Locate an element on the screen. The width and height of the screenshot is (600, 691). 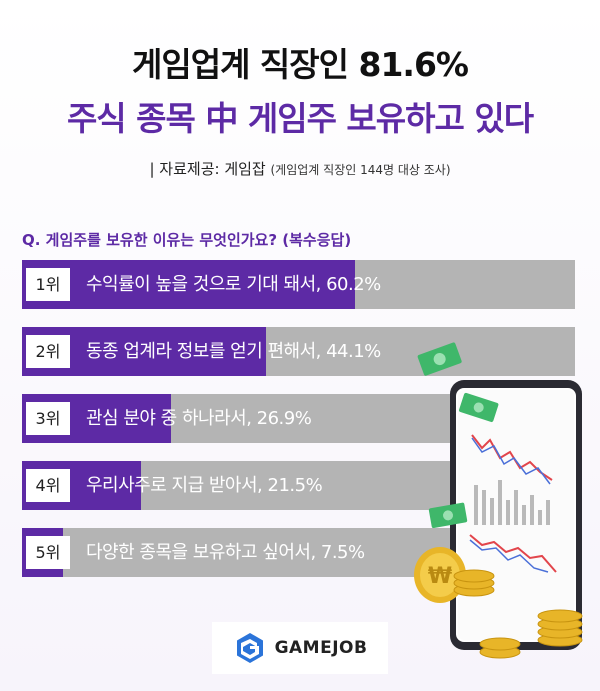
source-note: (게임업계 직장인 144명 대상 조사) is located at coordinates (360, 170).